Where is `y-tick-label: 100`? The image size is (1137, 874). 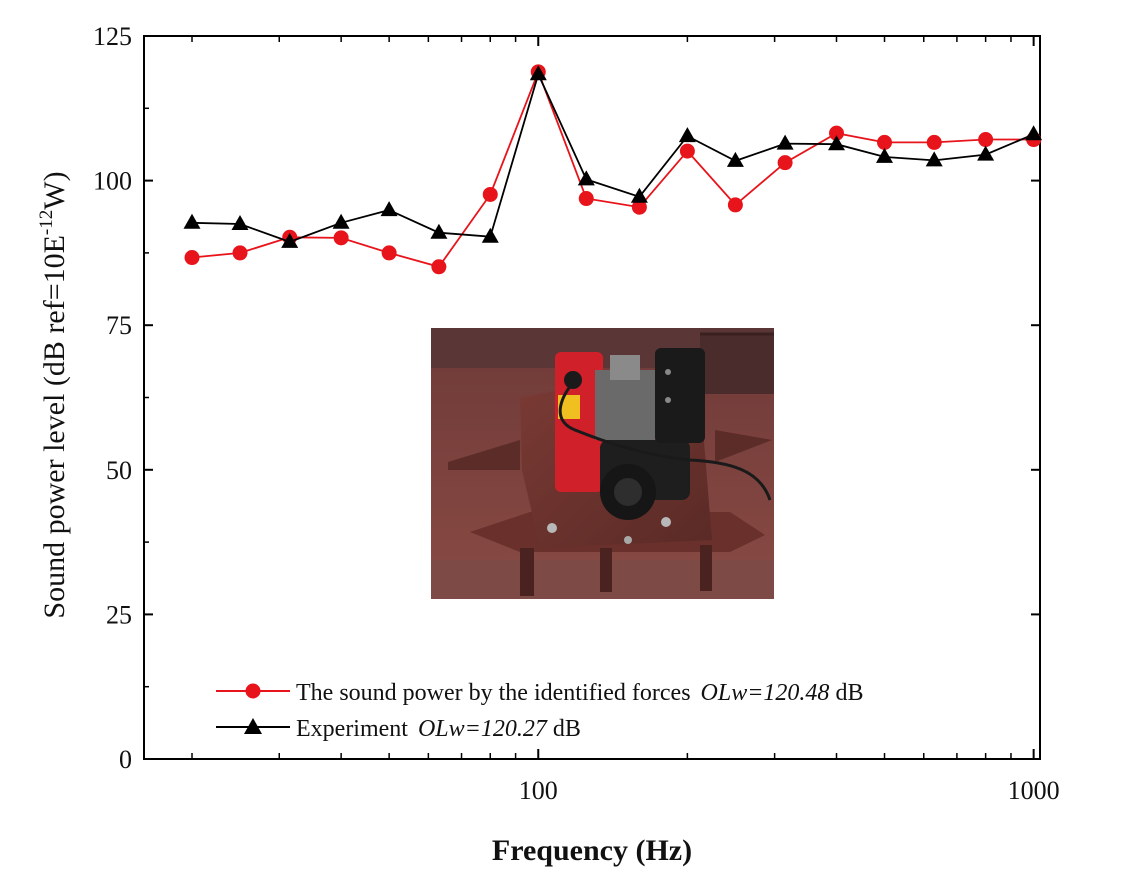
y-tick-label: 100 is located at coordinates (112, 181).